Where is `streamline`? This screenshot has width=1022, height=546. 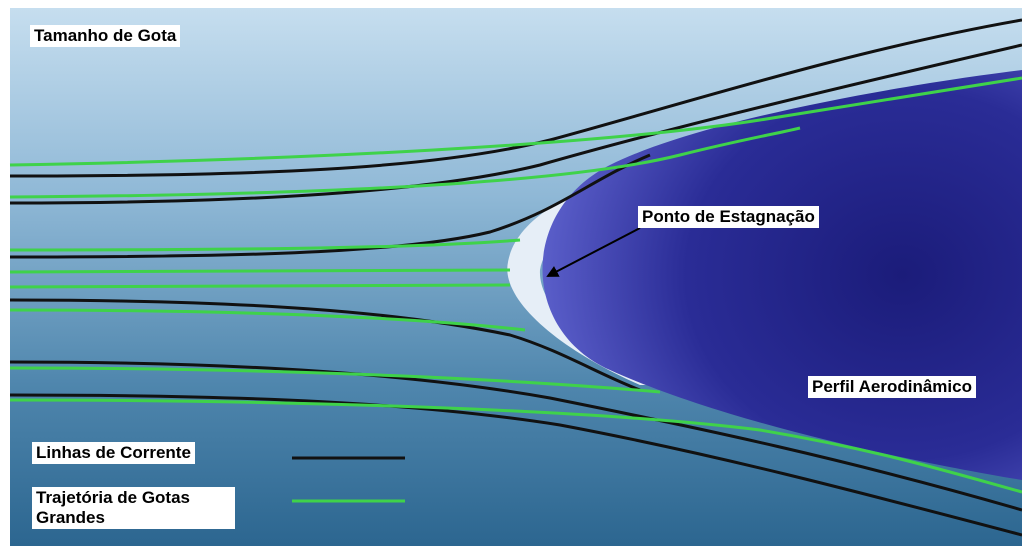
streamline is located at coordinates (330, 206).